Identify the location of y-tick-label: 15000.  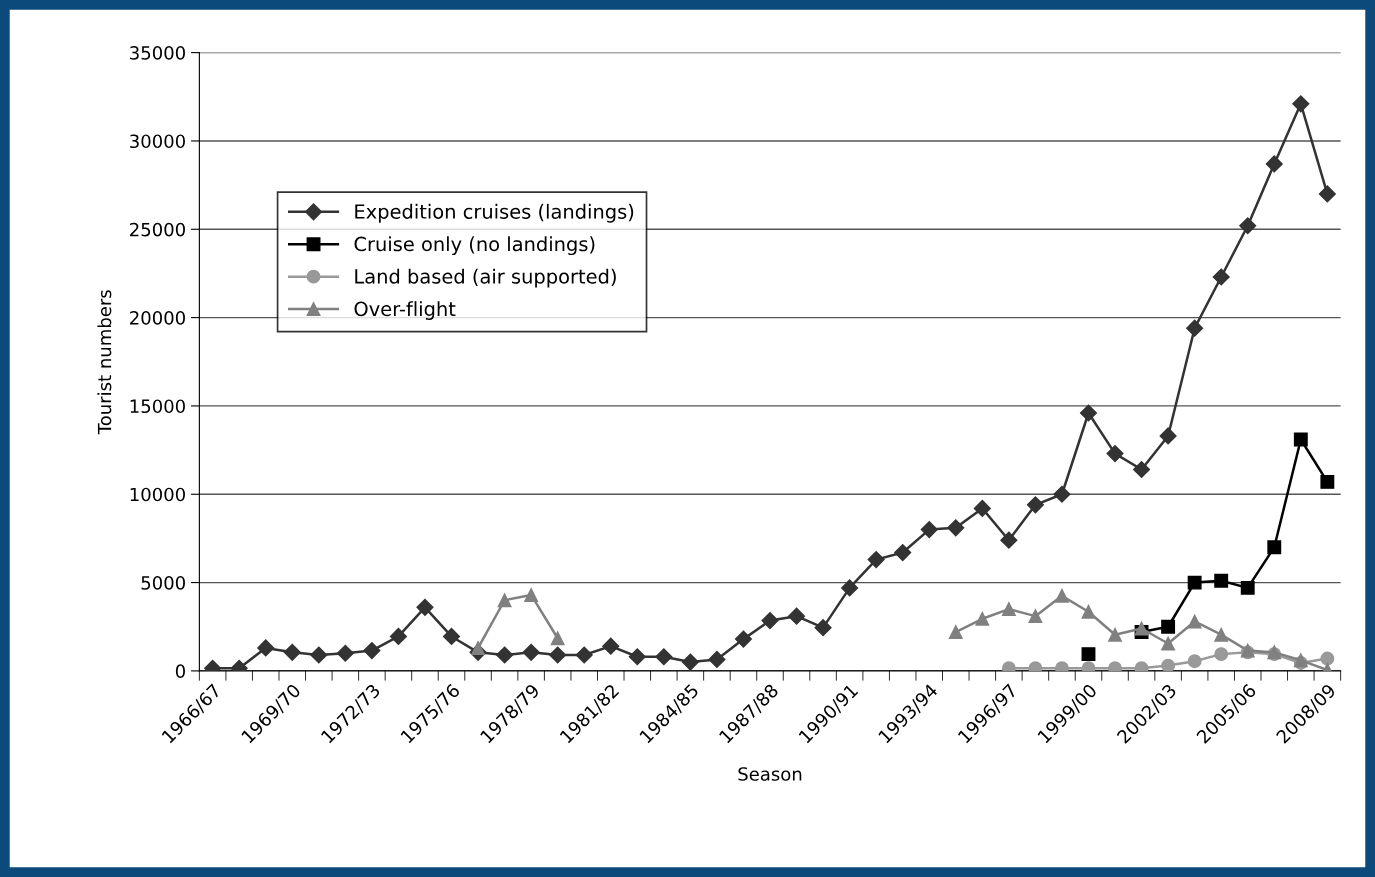
(157, 406).